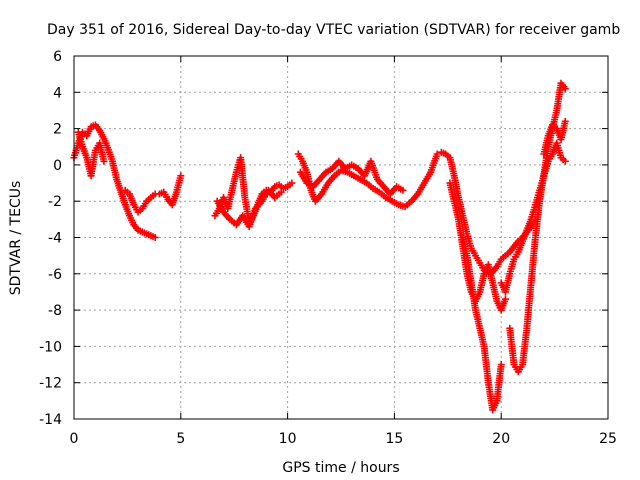 This screenshot has width=640, height=480. I want to click on y-tick-label: 0, so click(57, 166).